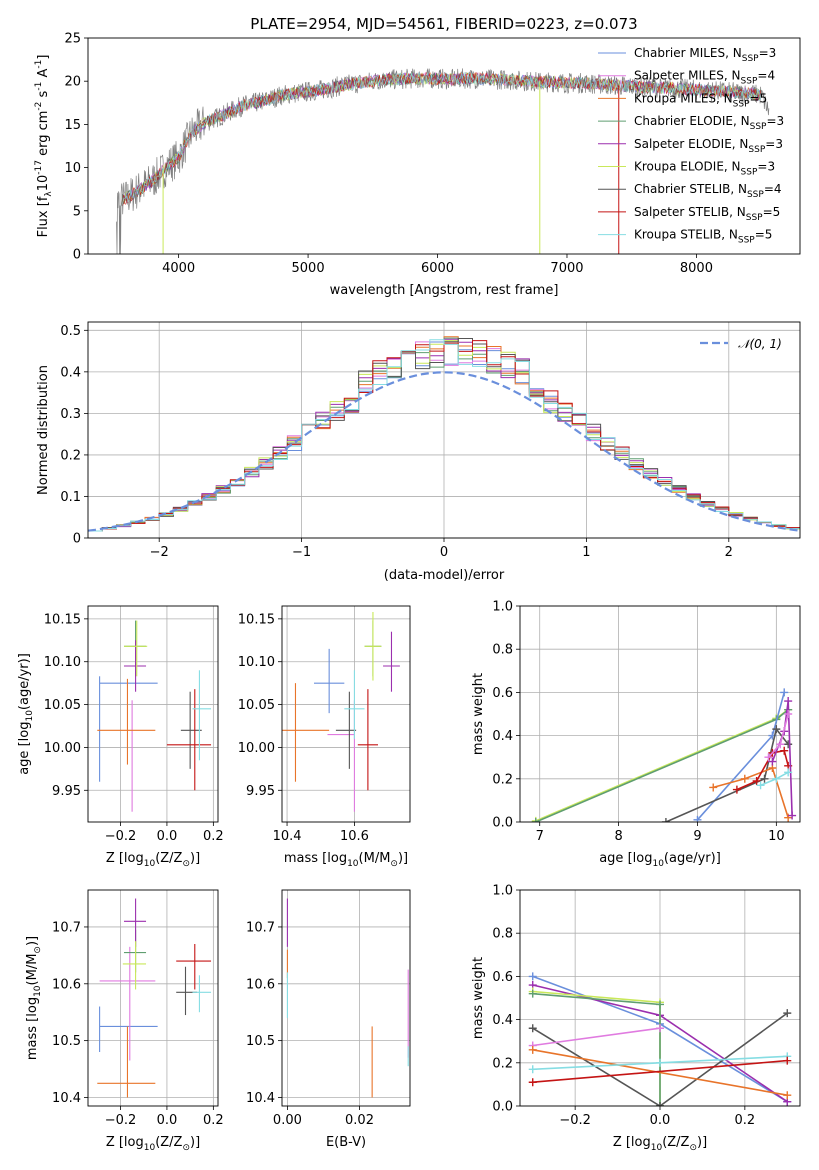  I want to click on spectrum-model-ChabrierSTELIB, so click(441, 139).